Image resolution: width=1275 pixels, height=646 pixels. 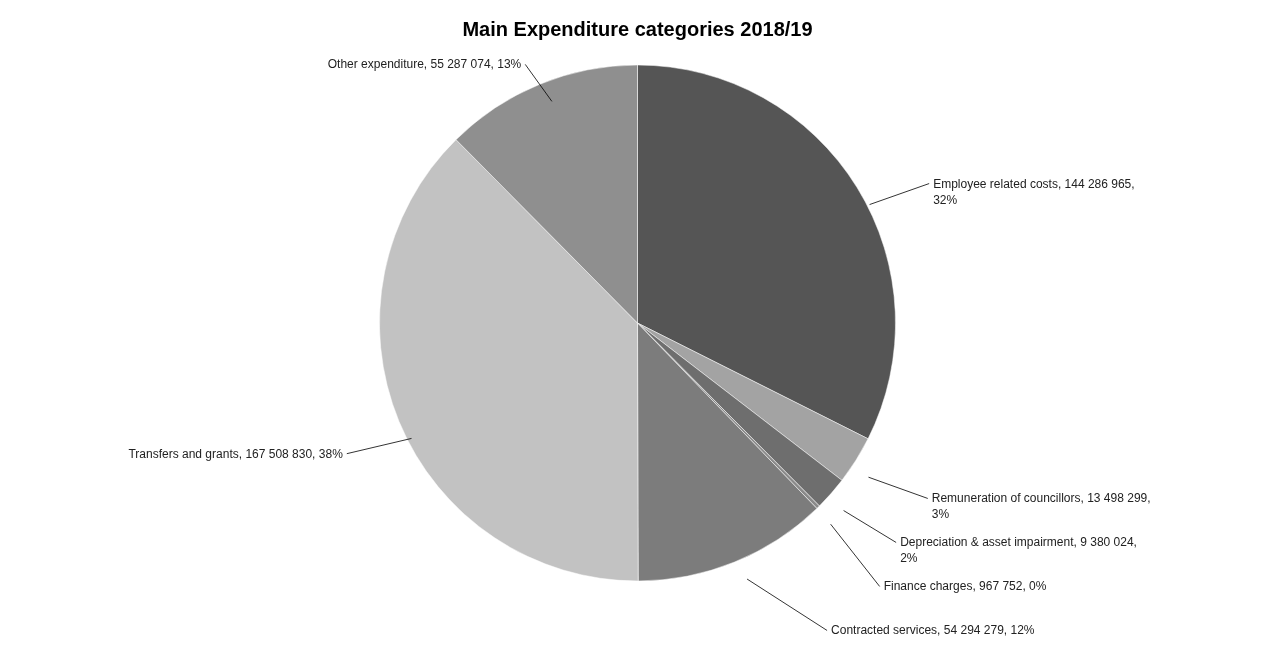 What do you see at coordinates (933, 630) in the screenshot?
I see `slice-label: Contracted services, 54 294 279, 12%` at bounding box center [933, 630].